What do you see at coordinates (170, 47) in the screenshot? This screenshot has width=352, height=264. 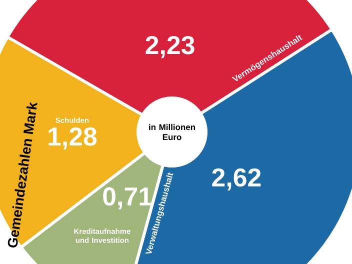 I see `data-label: 2,23` at bounding box center [170, 47].